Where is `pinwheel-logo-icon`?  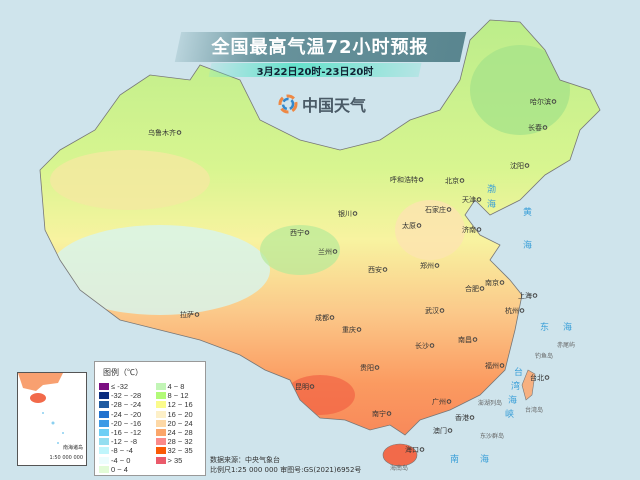
pinwheel-logo-icon is located at coordinates (288, 104).